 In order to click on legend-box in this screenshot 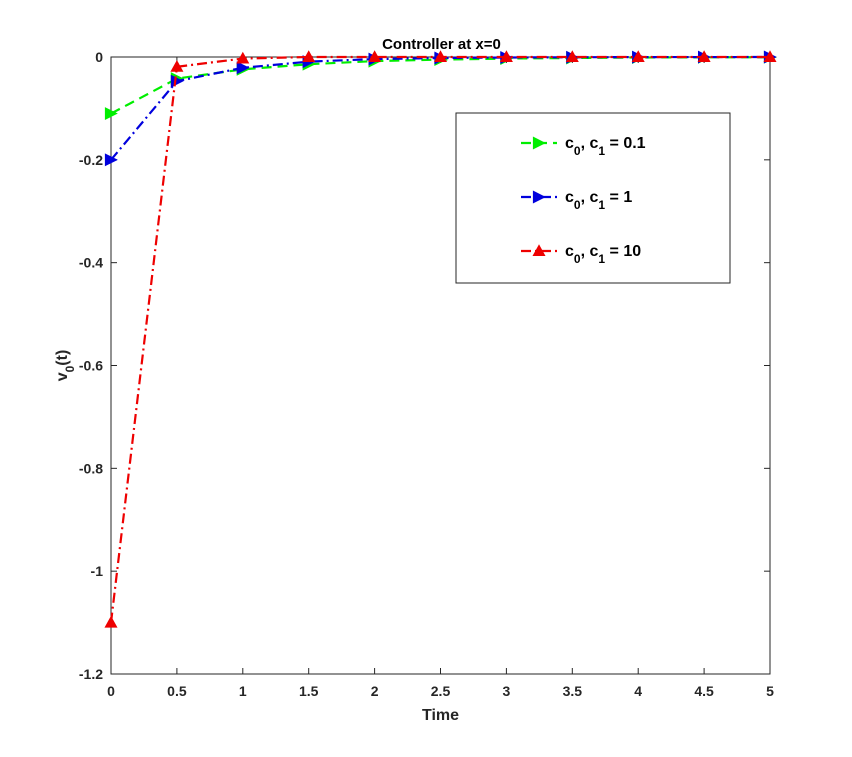, I will do `click(593, 198)`.